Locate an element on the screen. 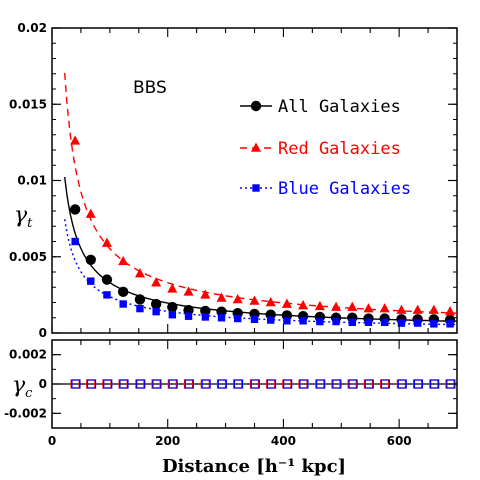  bottom-panel-y-ticks: -0.002 0 0.002 is located at coordinates (230, 384).